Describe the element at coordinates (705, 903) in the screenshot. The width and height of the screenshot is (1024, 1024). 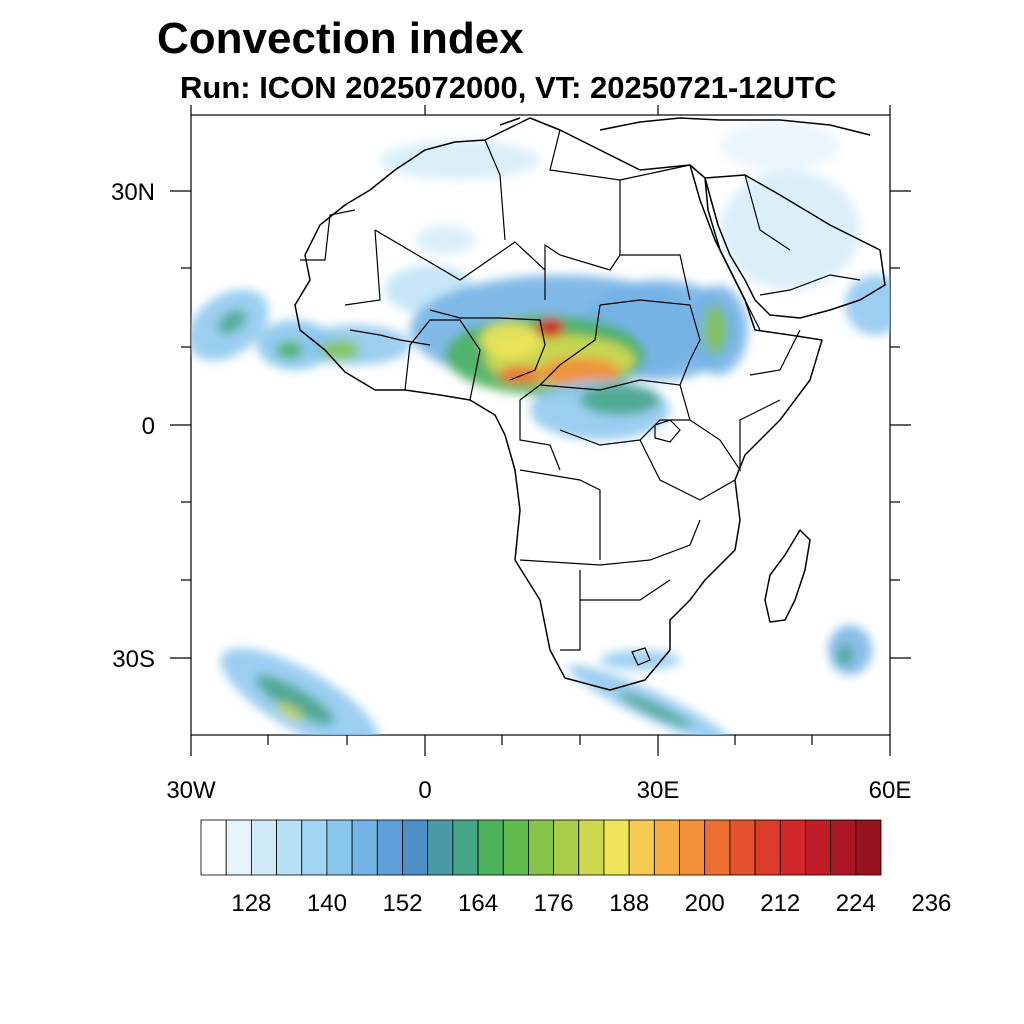
I see `colorbar-label-200: 200` at that location.